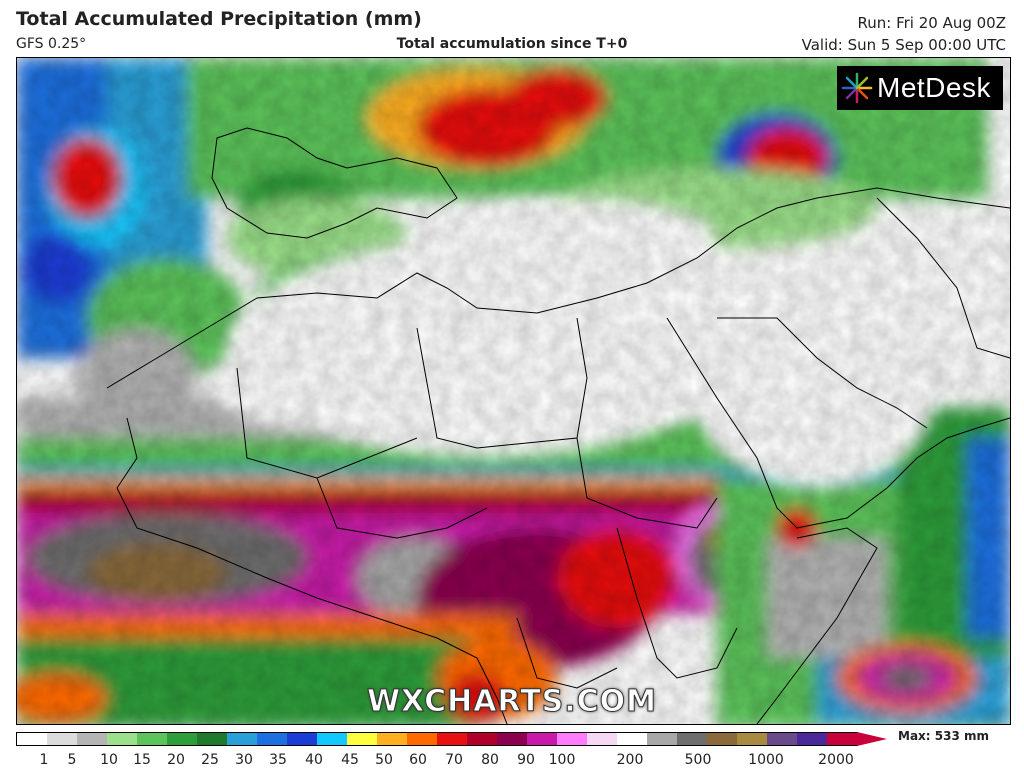 The width and height of the screenshot is (1024, 777). Describe the element at coordinates (314, 760) in the screenshot. I see `legend-label: 40` at that location.